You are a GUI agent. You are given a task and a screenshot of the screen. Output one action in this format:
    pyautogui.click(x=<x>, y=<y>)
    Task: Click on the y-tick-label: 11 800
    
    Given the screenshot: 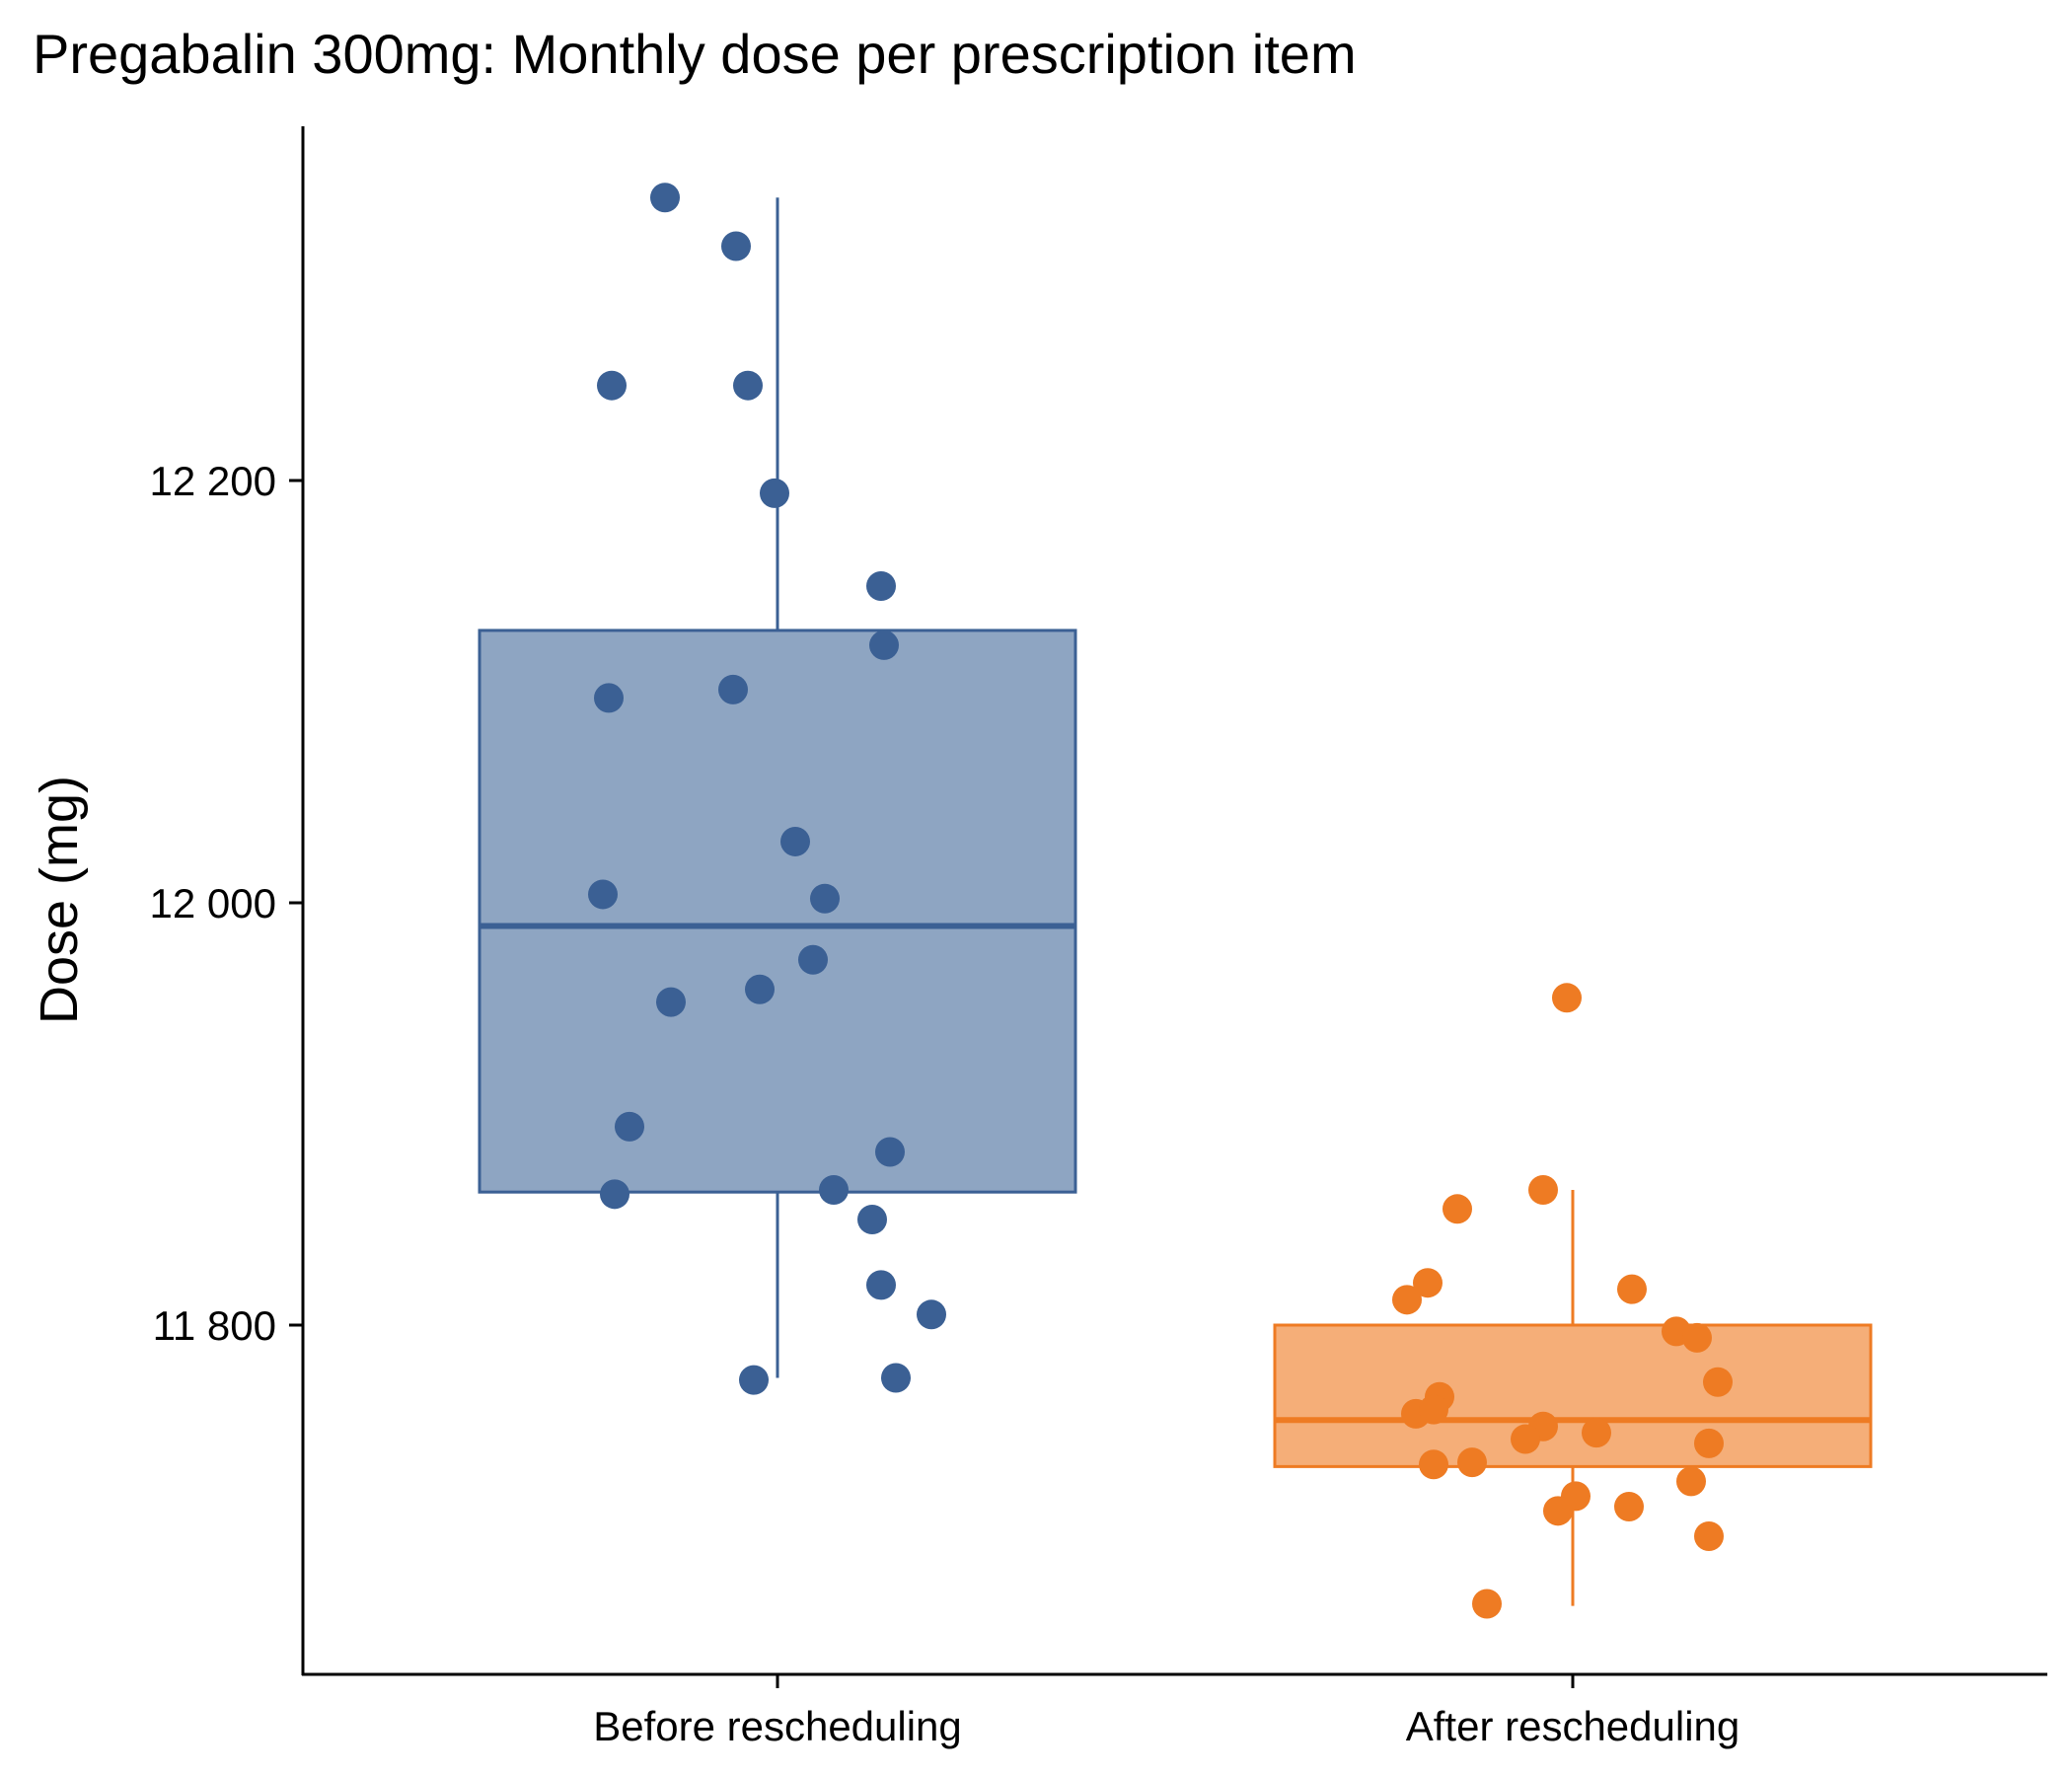 What is the action you would take?
    pyautogui.click(x=215, y=1326)
    